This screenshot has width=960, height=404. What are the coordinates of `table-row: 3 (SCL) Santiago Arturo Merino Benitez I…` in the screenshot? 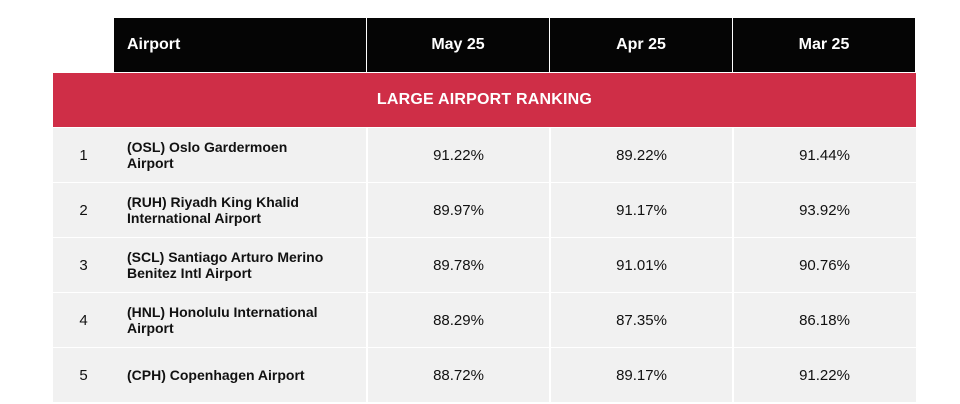 It's located at (484, 265).